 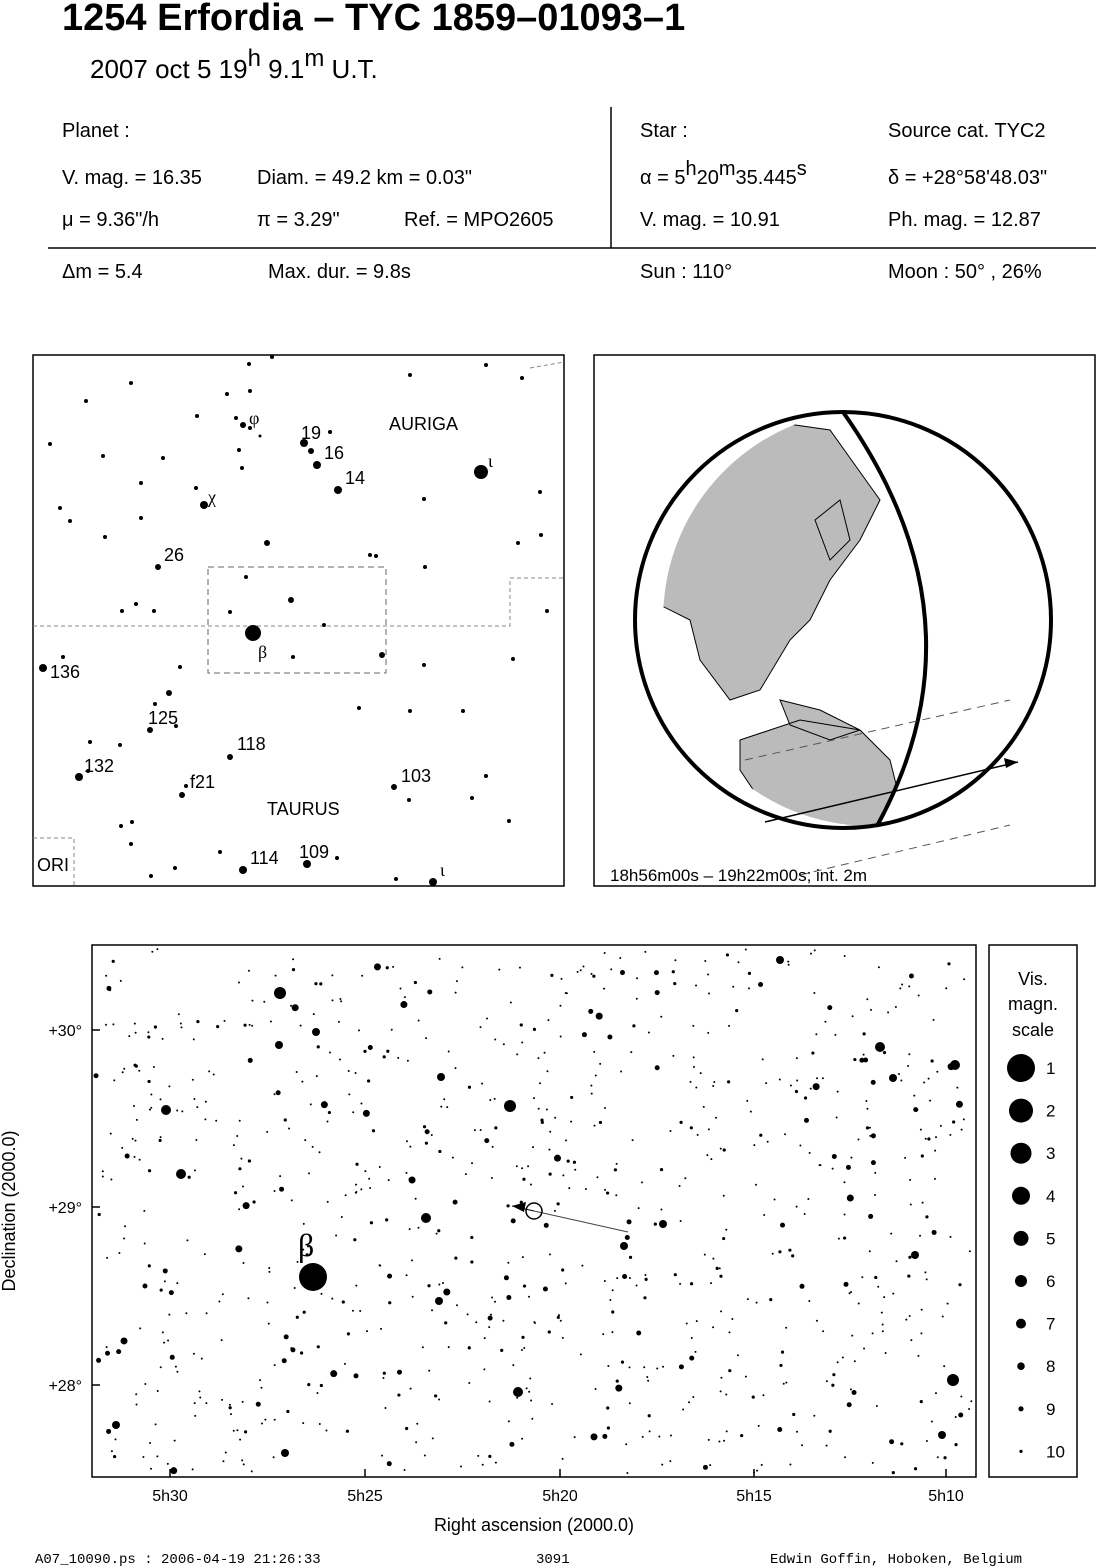 I want to click on footer-author: Edwin Goffin, Hoboken, Belgium, so click(x=896, y=1560).